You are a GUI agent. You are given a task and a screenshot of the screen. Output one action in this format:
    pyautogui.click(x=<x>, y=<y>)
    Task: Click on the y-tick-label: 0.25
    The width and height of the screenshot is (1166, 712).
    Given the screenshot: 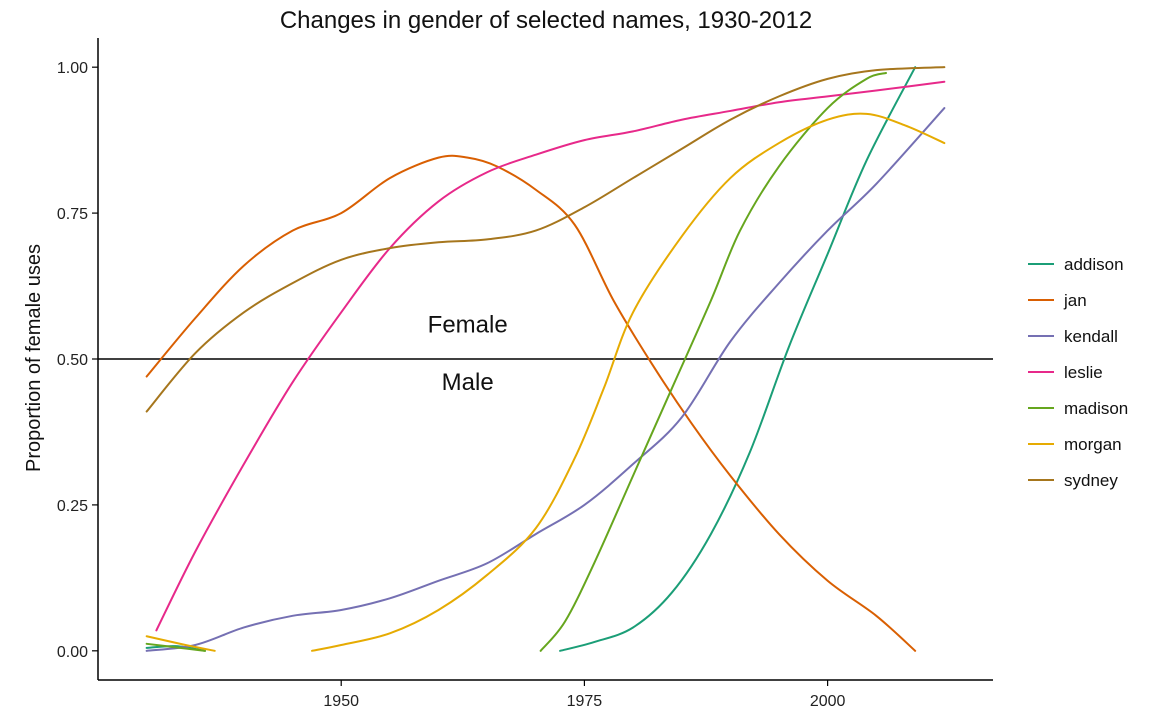 What is the action you would take?
    pyautogui.click(x=72, y=506)
    